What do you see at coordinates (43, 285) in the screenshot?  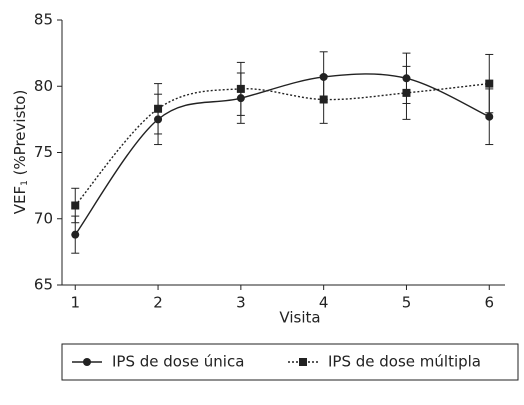 I see `y-tick-label: 65` at bounding box center [43, 285].